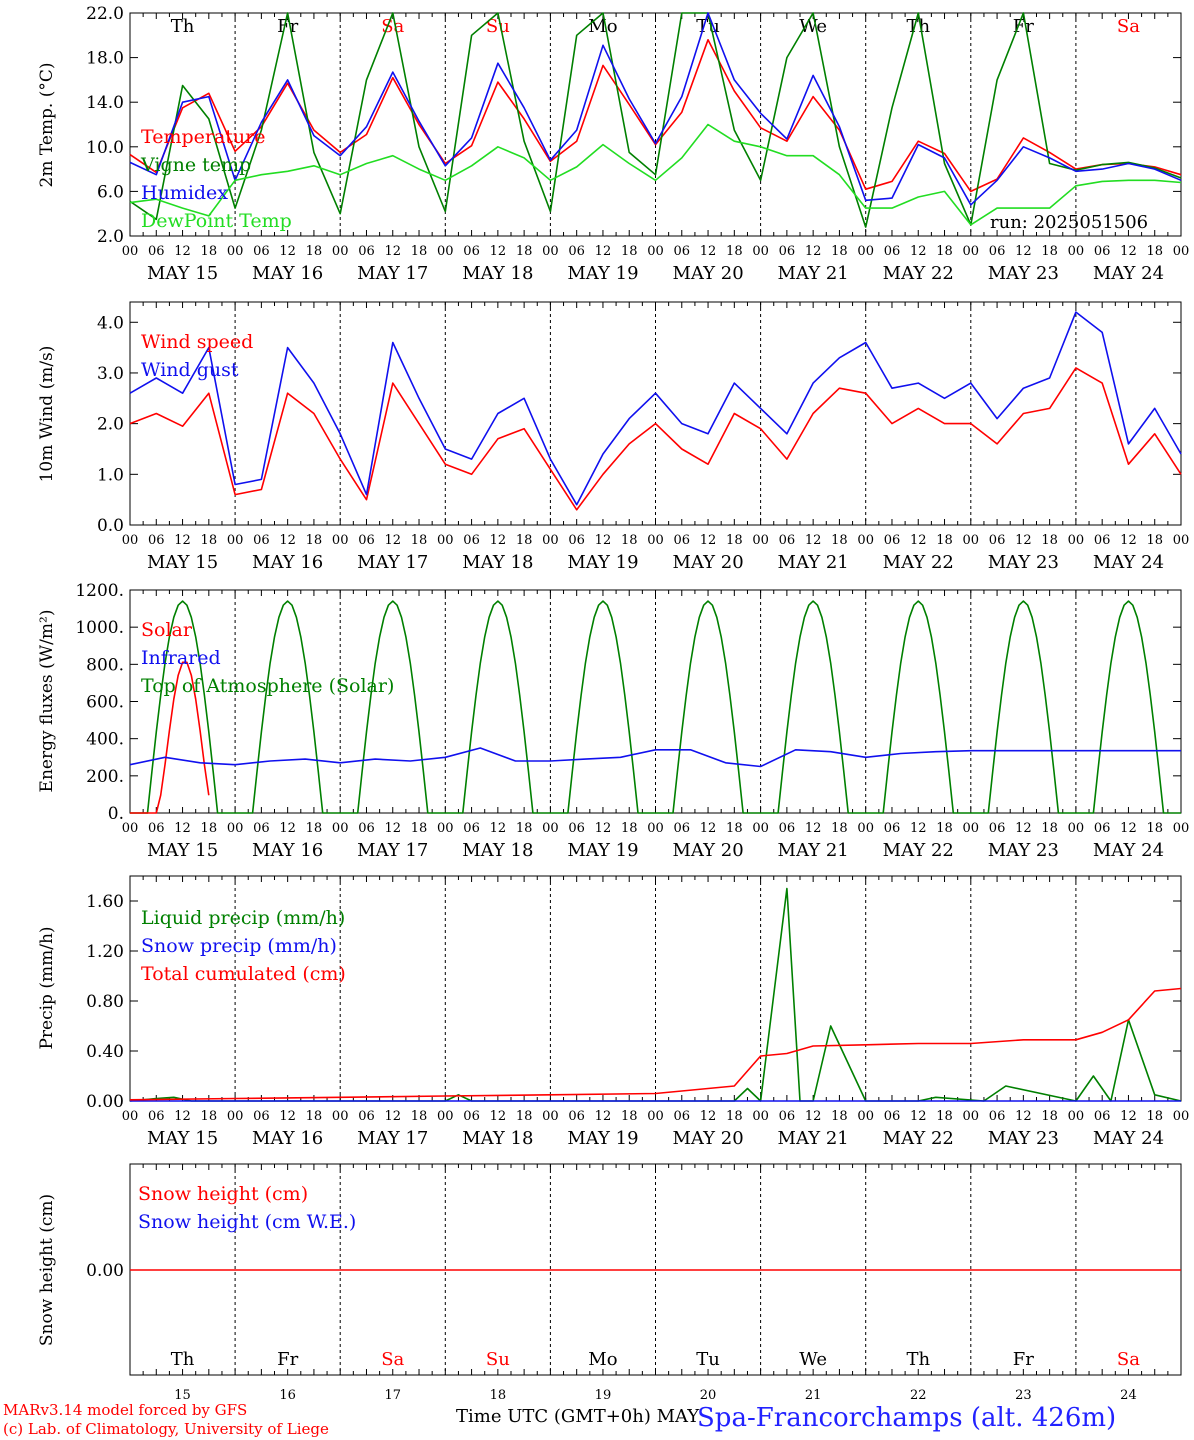  I want to click on legend-entry: Solar, so click(167, 630).